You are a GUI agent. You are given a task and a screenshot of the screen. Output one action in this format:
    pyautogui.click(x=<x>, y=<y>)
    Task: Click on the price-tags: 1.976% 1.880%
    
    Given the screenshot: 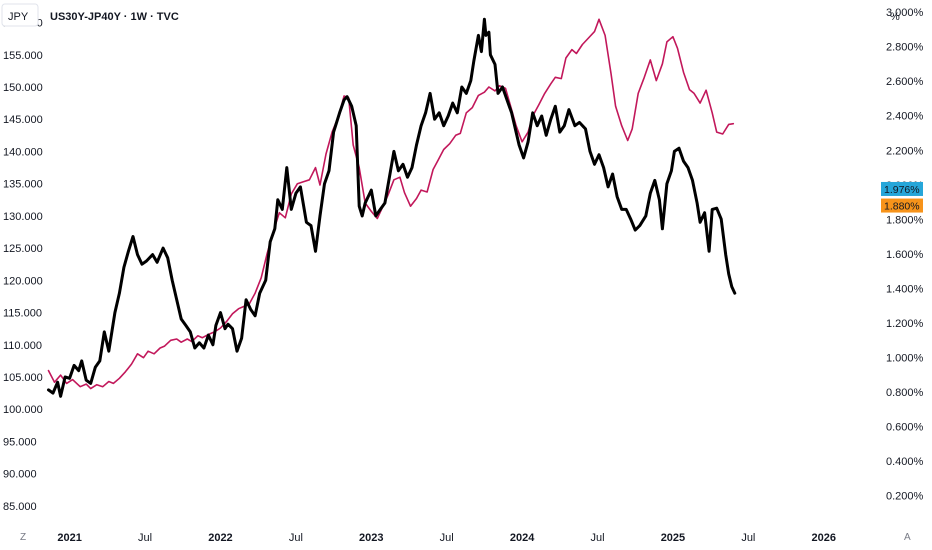 What is the action you would take?
    pyautogui.click(x=902, y=197)
    